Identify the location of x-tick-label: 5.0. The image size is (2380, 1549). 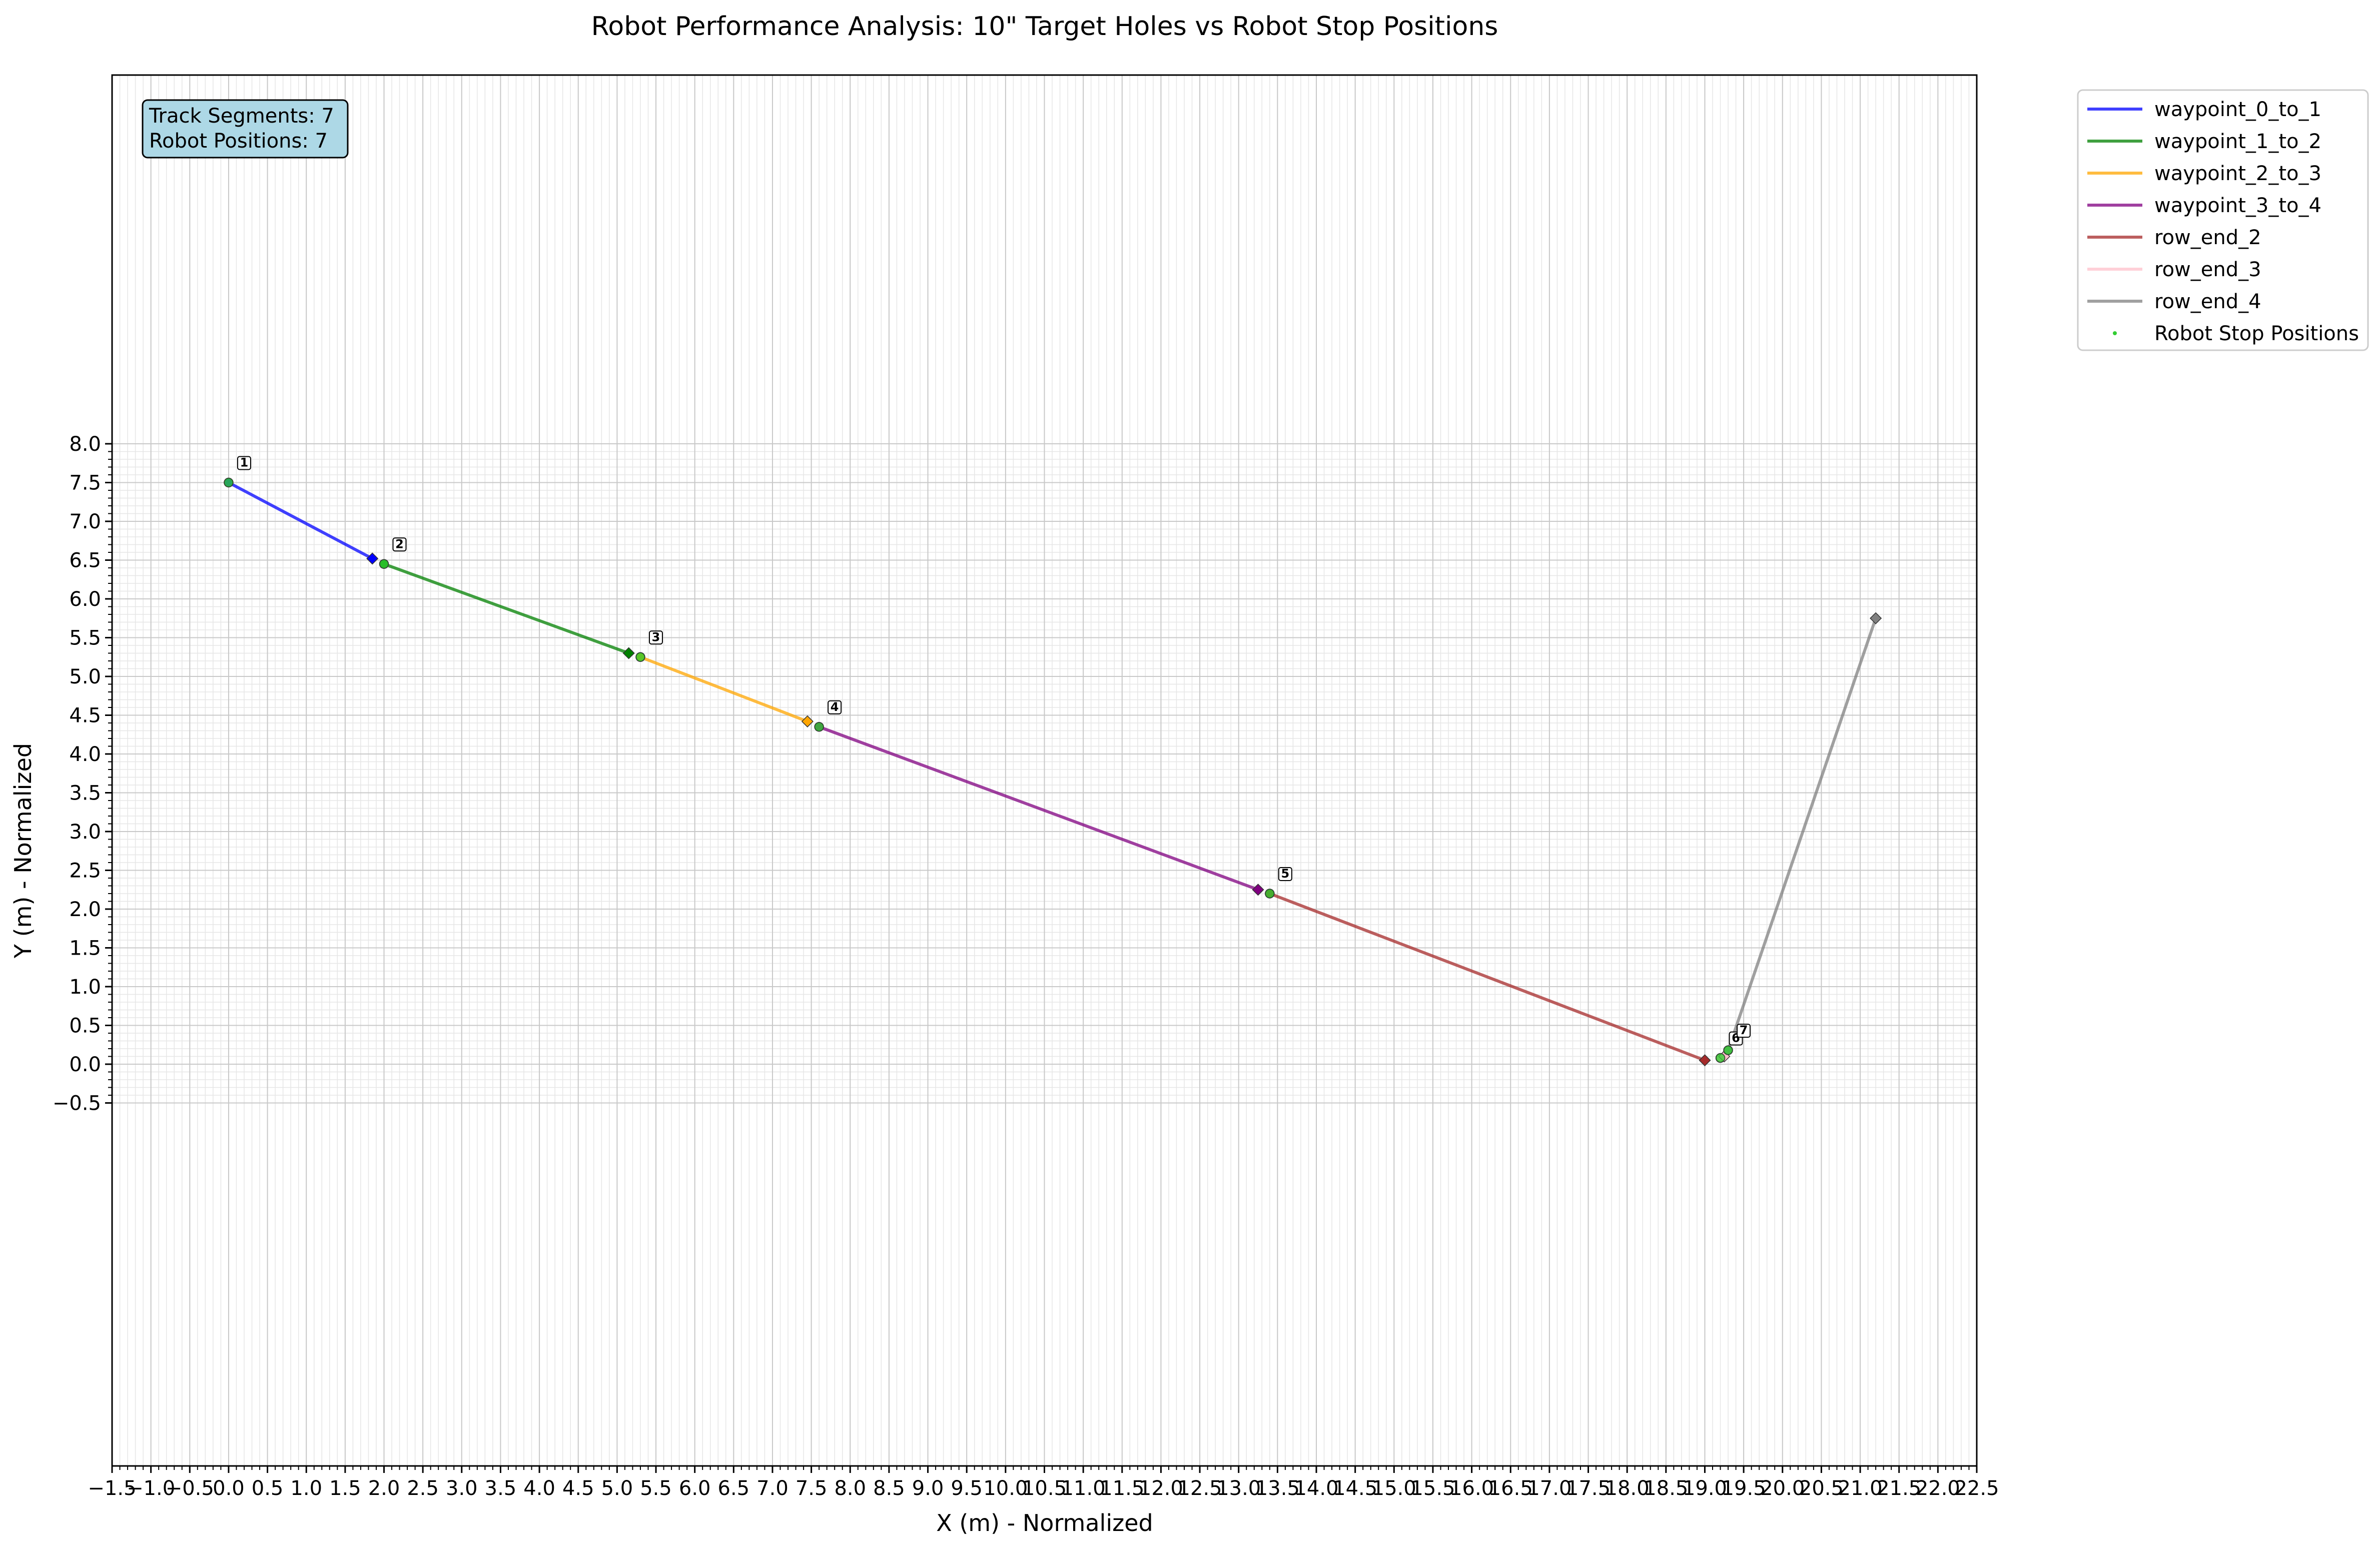
(617, 1489).